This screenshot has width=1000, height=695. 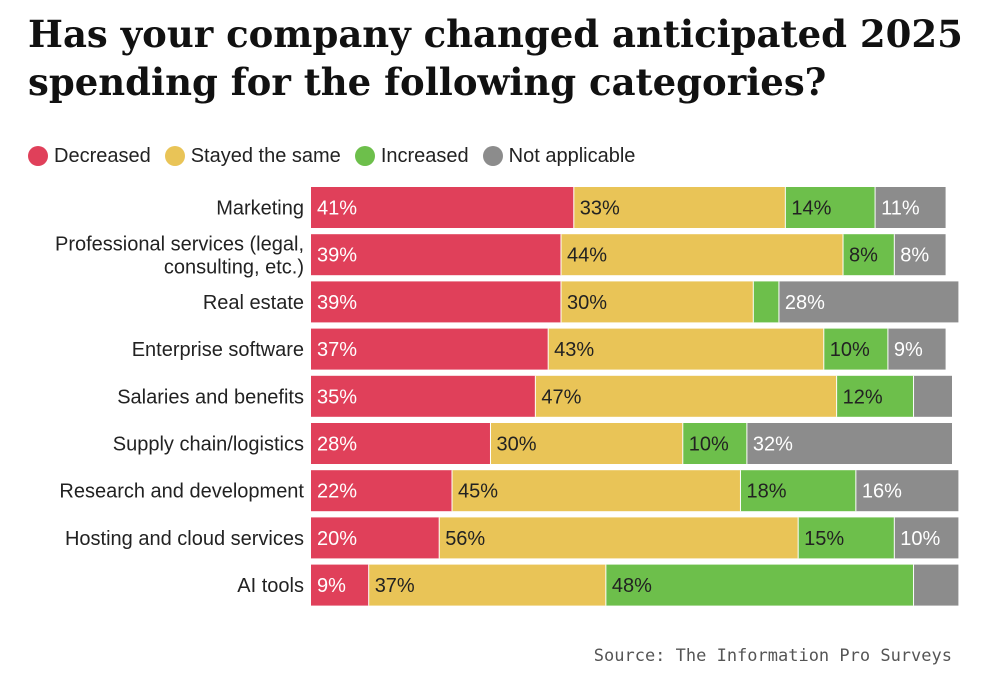 What do you see at coordinates (208, 445) in the screenshot?
I see `category-label: Supply chain/logistics` at bounding box center [208, 445].